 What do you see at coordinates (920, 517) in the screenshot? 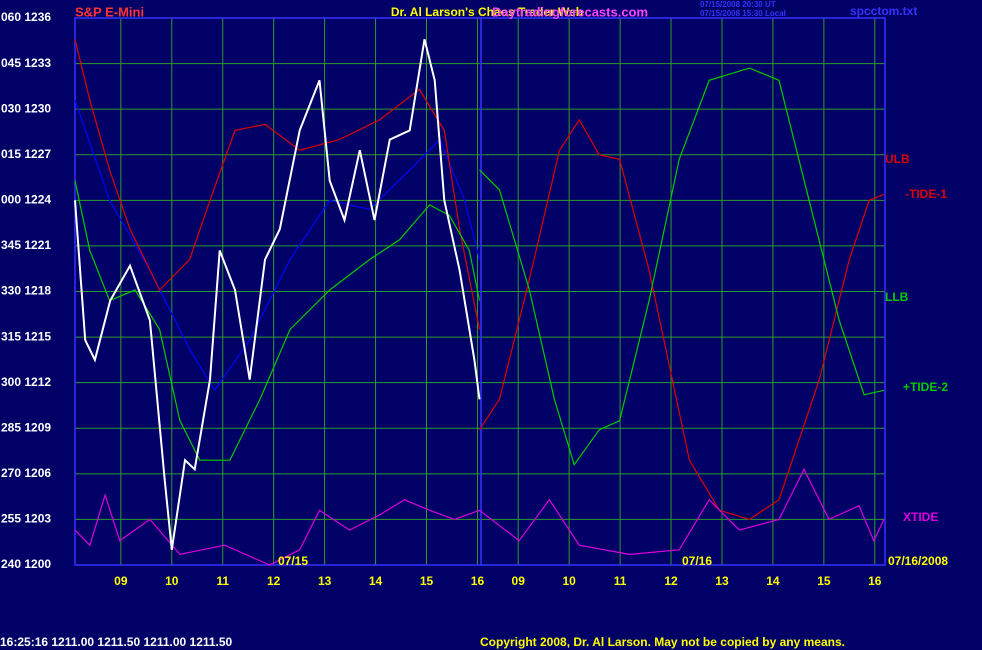
I see `series-label: XTIDE` at bounding box center [920, 517].